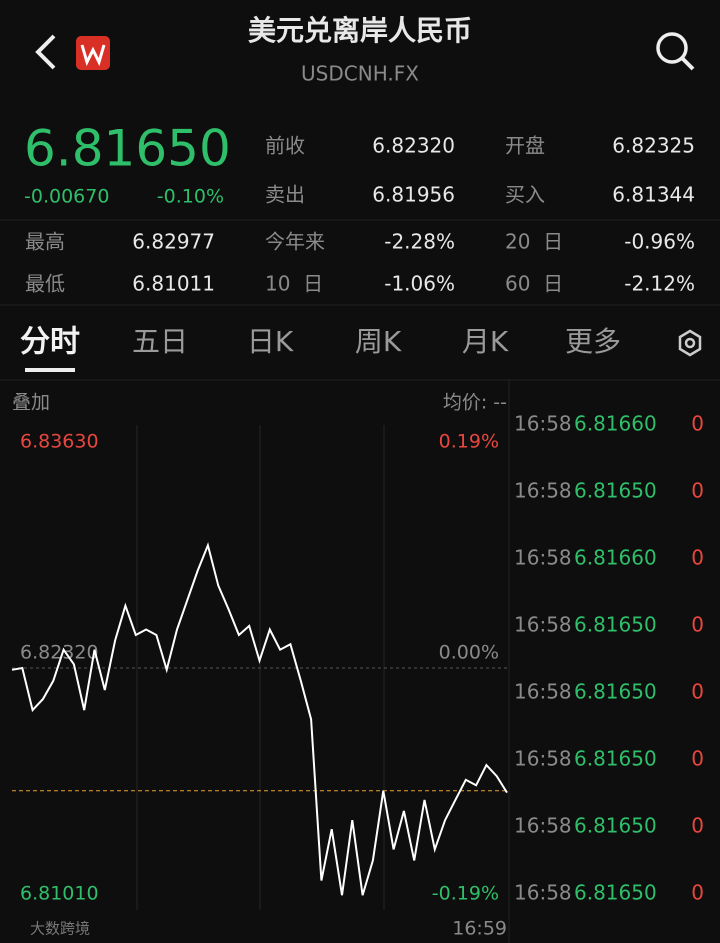 Image resolution: width=720 pixels, height=943 pixels. I want to click on y2-tick-label: 0.00%, so click(469, 653).